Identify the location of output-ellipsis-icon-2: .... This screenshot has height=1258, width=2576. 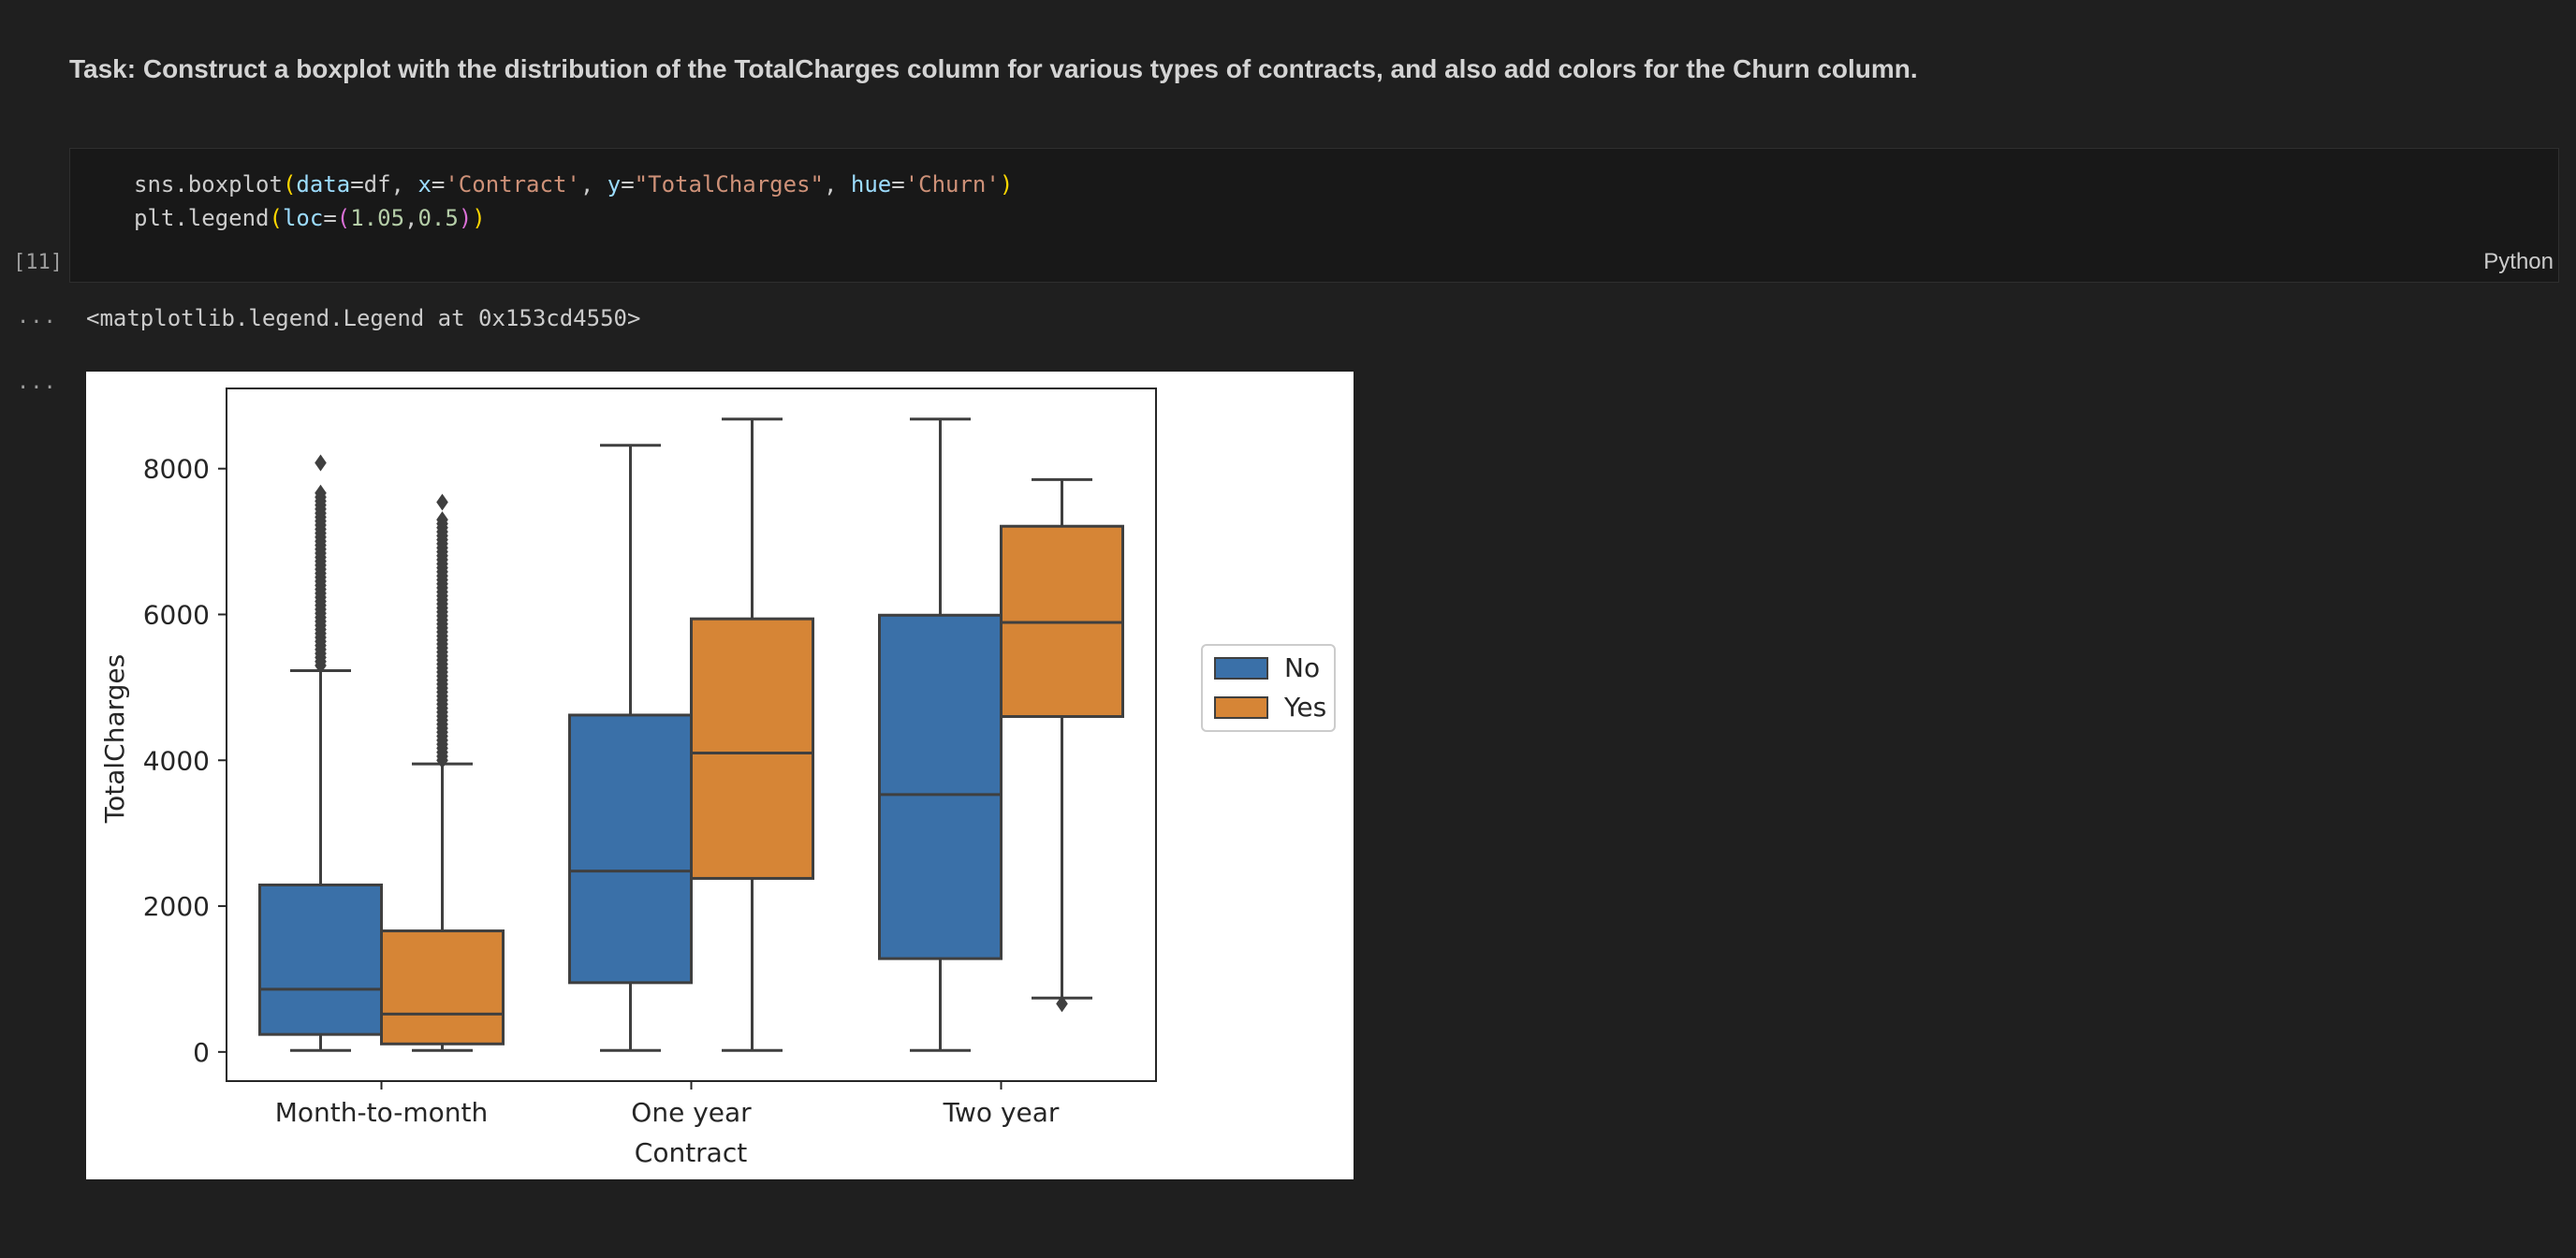
(37, 382).